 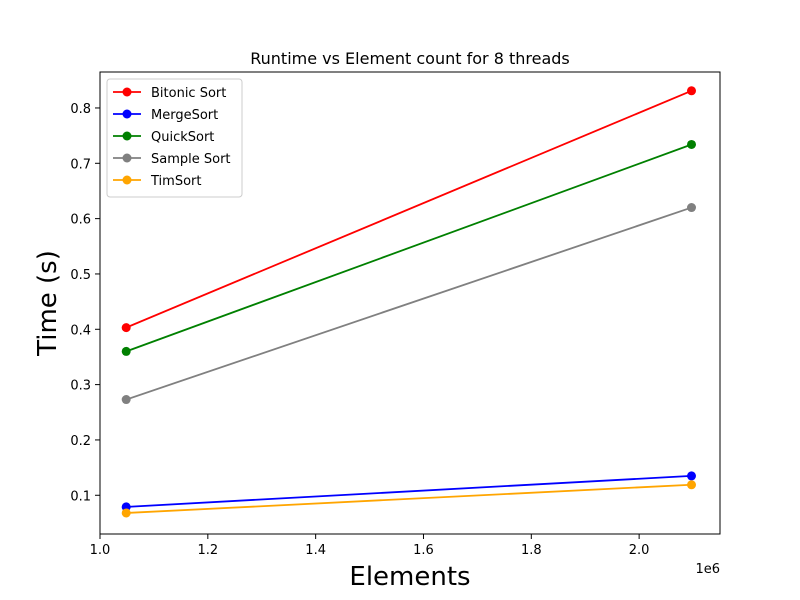 What do you see at coordinates (80, 109) in the screenshot?
I see `y-tick-label: 0.8` at bounding box center [80, 109].